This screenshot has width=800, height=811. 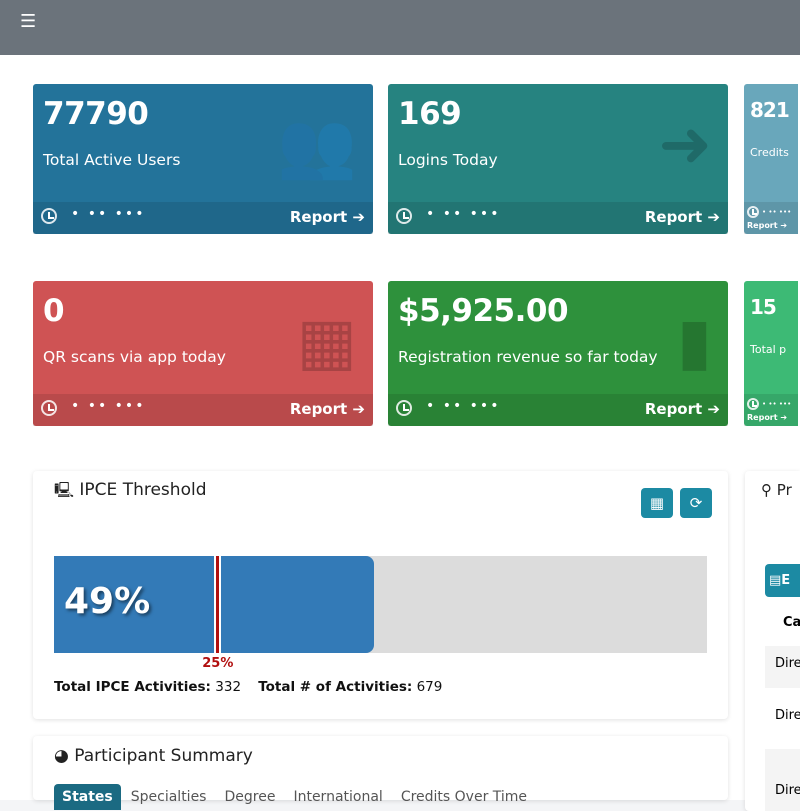 I want to click on stat-value: 77790, so click(x=96, y=114).